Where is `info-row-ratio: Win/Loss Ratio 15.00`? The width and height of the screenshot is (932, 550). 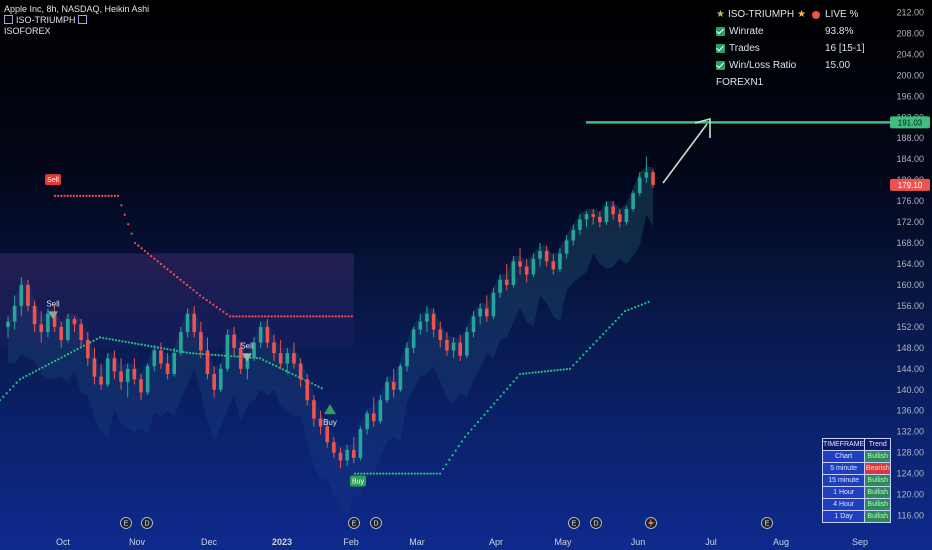 info-row-ratio: Win/Loss Ratio 15.00 is located at coordinates (801, 65).